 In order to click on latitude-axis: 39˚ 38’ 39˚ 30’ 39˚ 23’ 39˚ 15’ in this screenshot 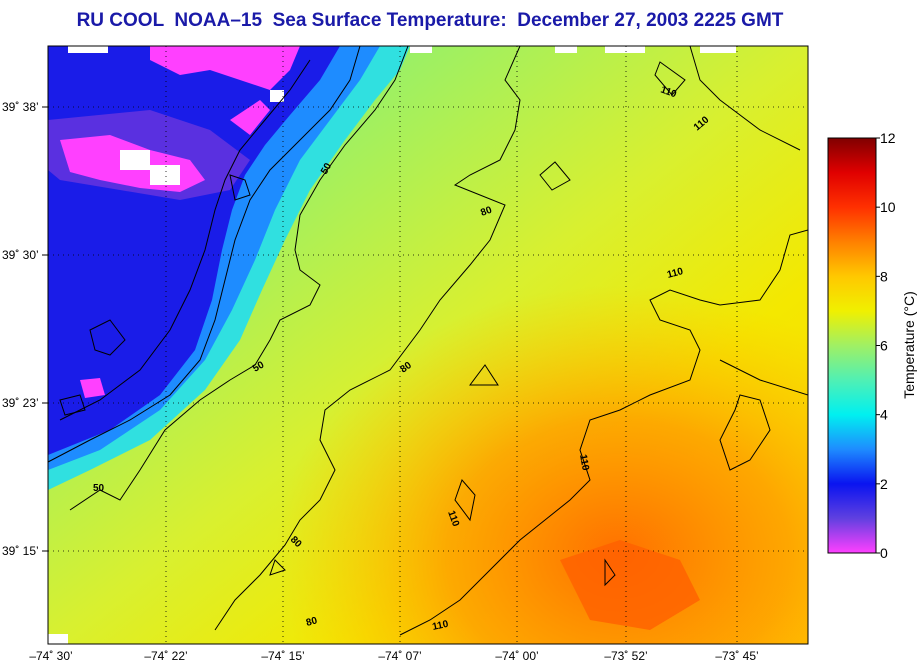, I will do `click(25, 329)`.